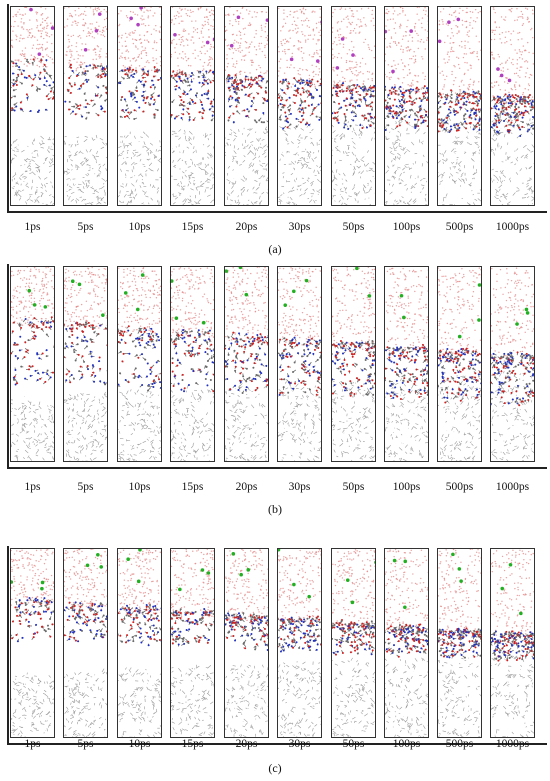 The height and width of the screenshot is (781, 550). I want to click on panel-caption: (c), so click(275, 768).